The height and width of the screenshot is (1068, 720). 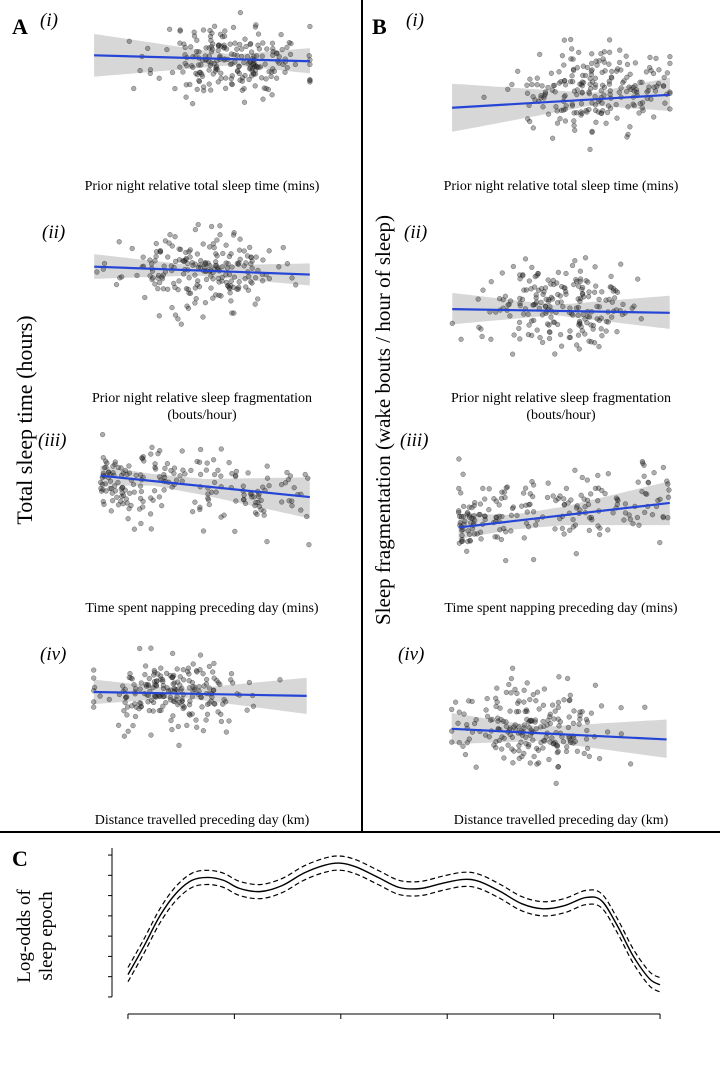 I want to click on panel-label-c: C, so click(x=20, y=858).